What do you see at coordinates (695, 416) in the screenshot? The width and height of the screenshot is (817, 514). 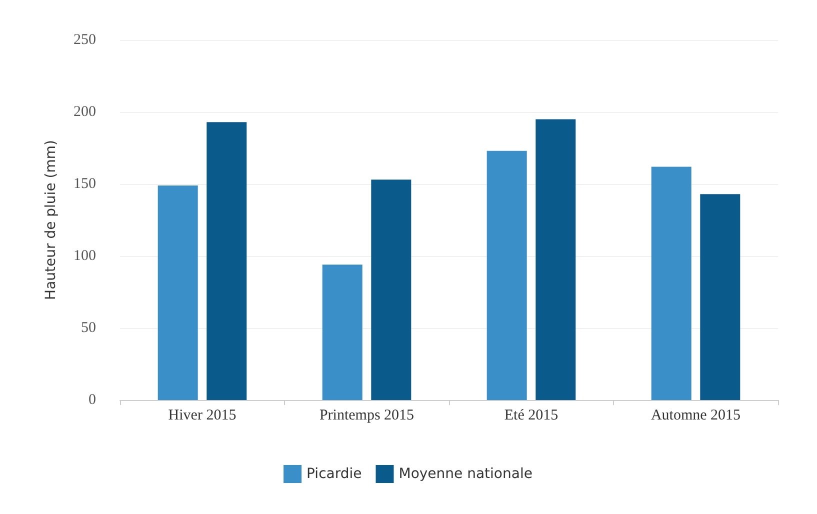 I see `x-tick-label: Automne 2015` at bounding box center [695, 416].